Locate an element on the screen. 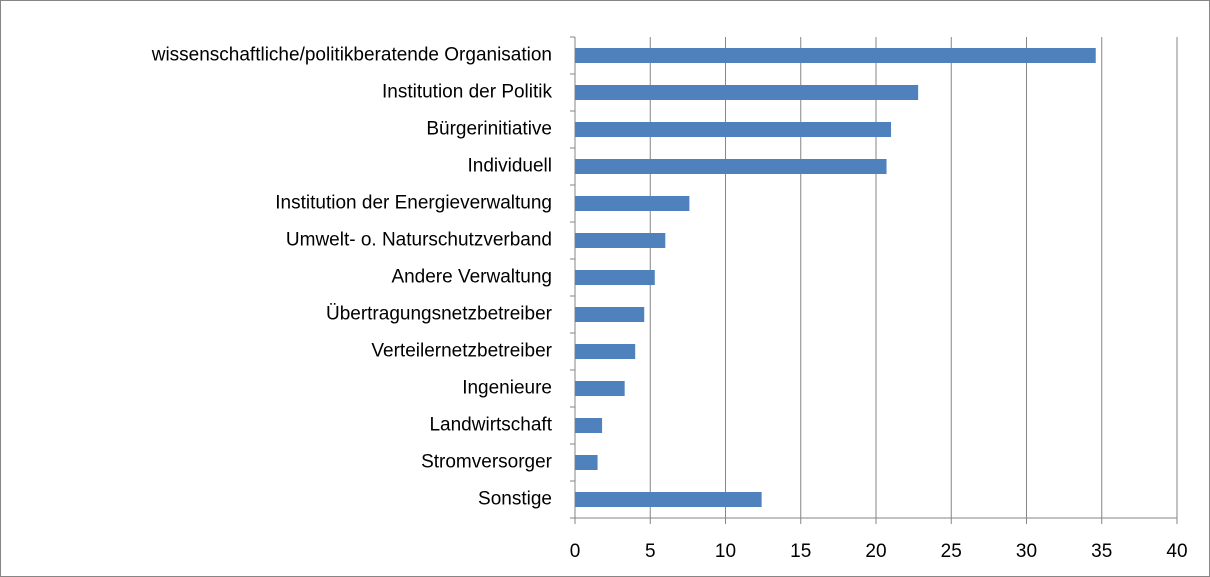 This screenshot has width=1210, height=577. y-tick-label: Institution der Politik is located at coordinates (467, 92).